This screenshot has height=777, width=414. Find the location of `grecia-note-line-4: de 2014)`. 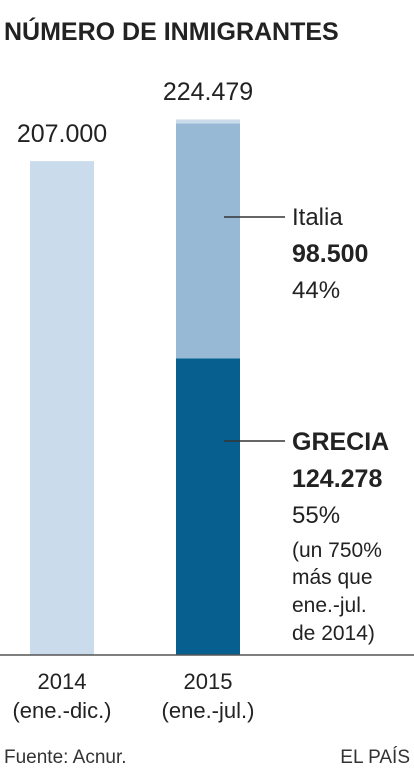

grecia-note-line-4: de 2014) is located at coordinates (333, 633).